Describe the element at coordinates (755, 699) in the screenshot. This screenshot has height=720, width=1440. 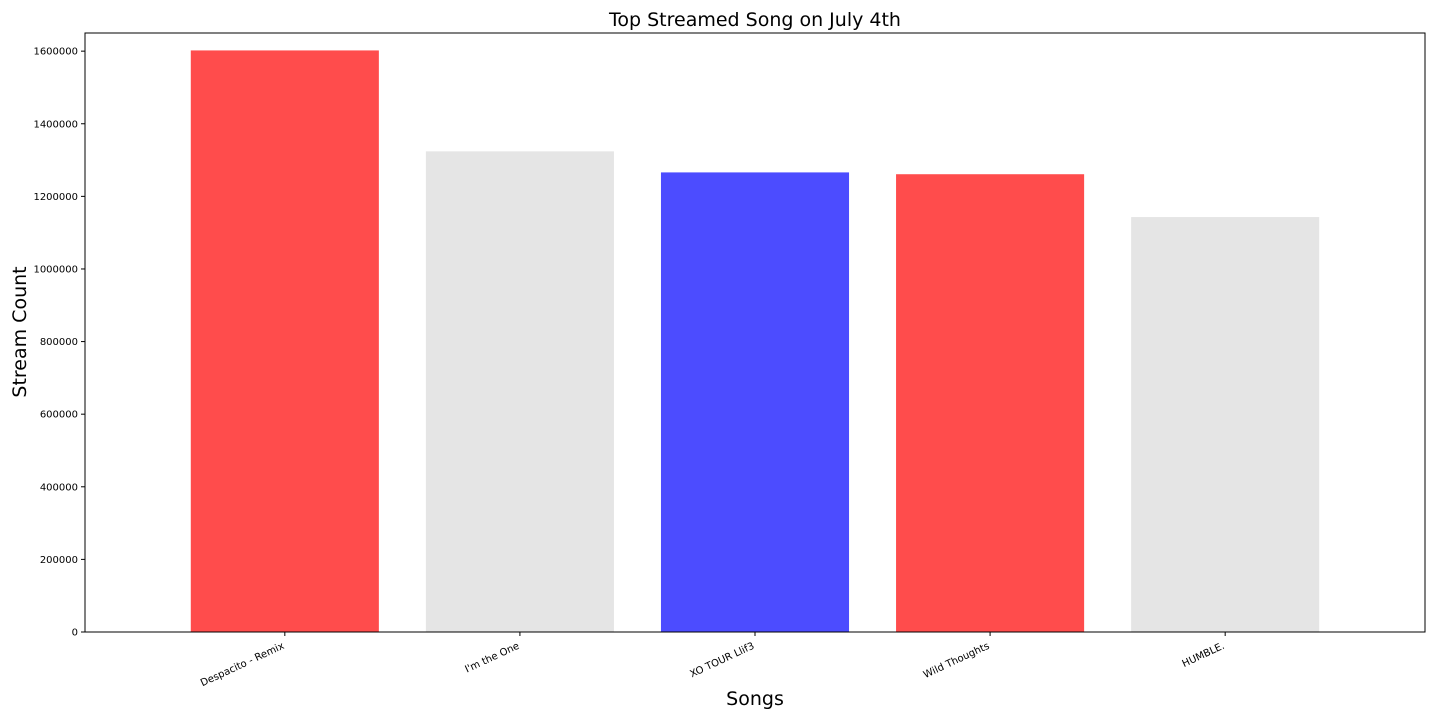
I see `x-axis-label: Songs` at that location.